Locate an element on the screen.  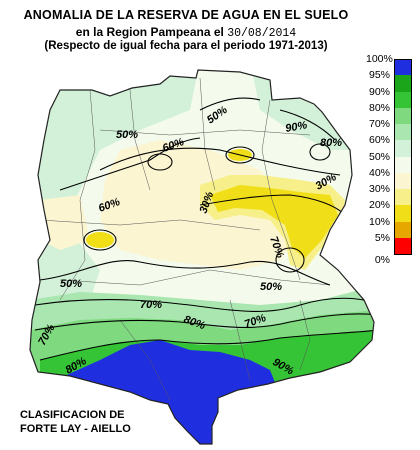
map-date: 30/08/2014 is located at coordinates (262, 33).